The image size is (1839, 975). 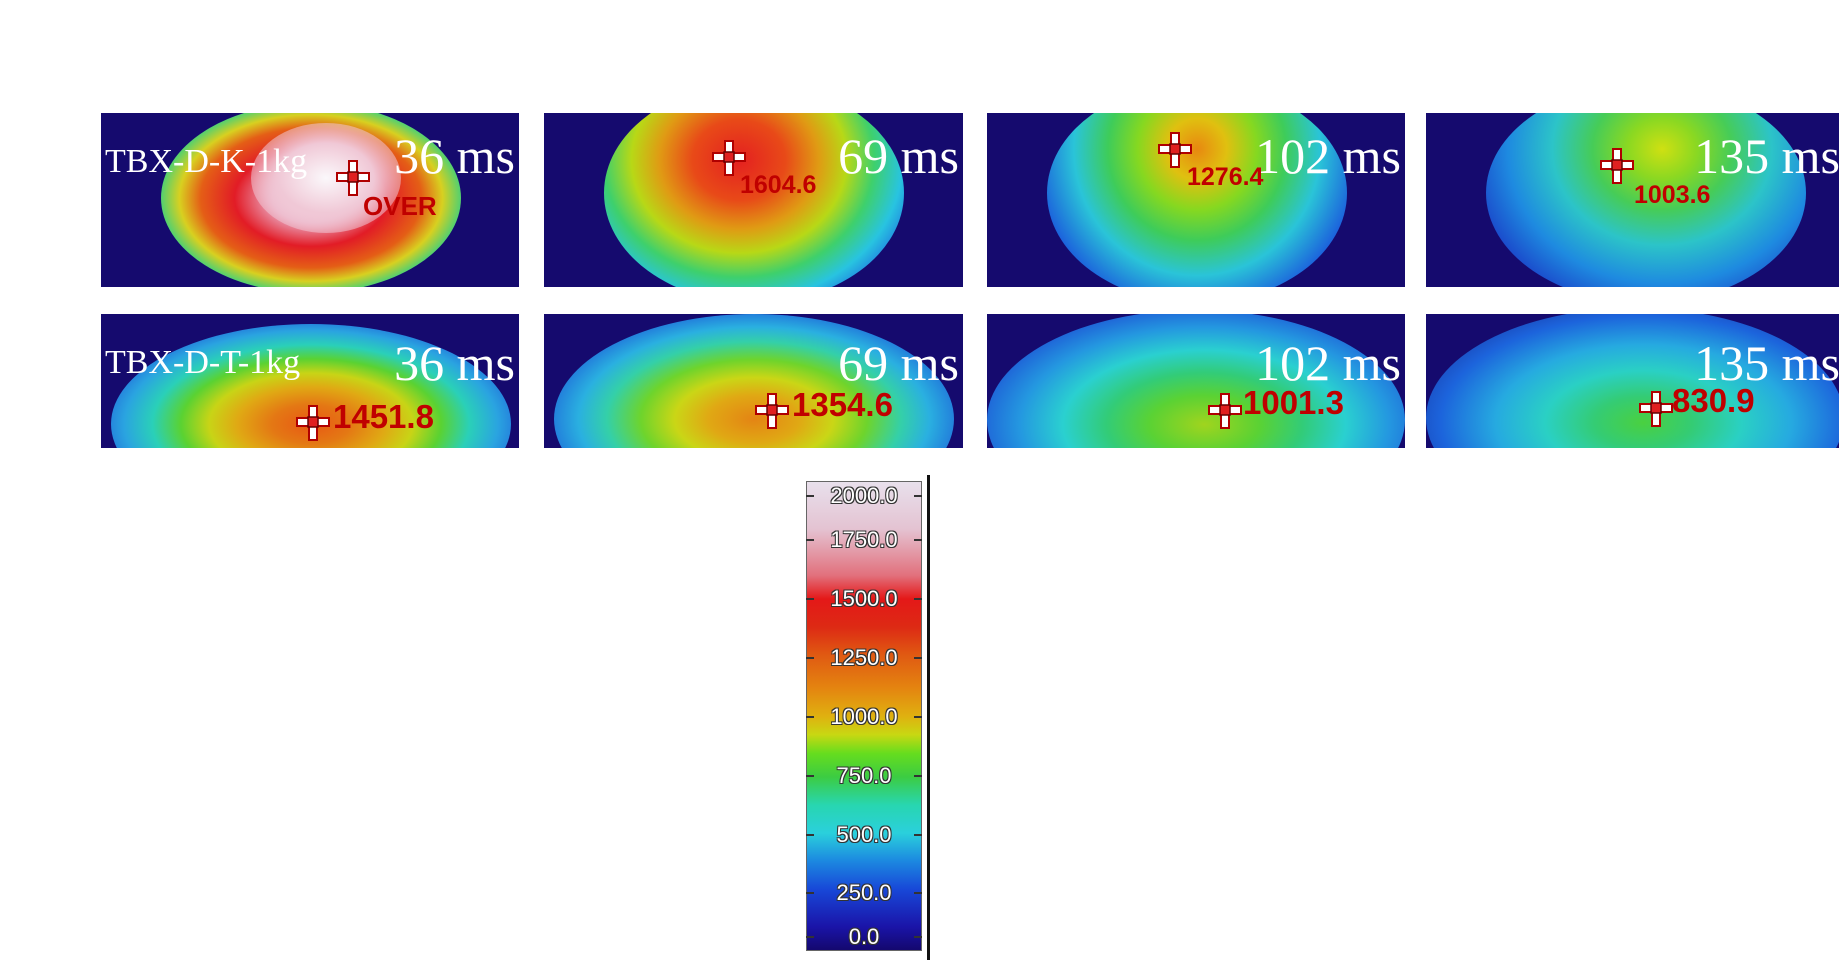 I want to click on color-scale-tick: 500.0, so click(x=864, y=834).